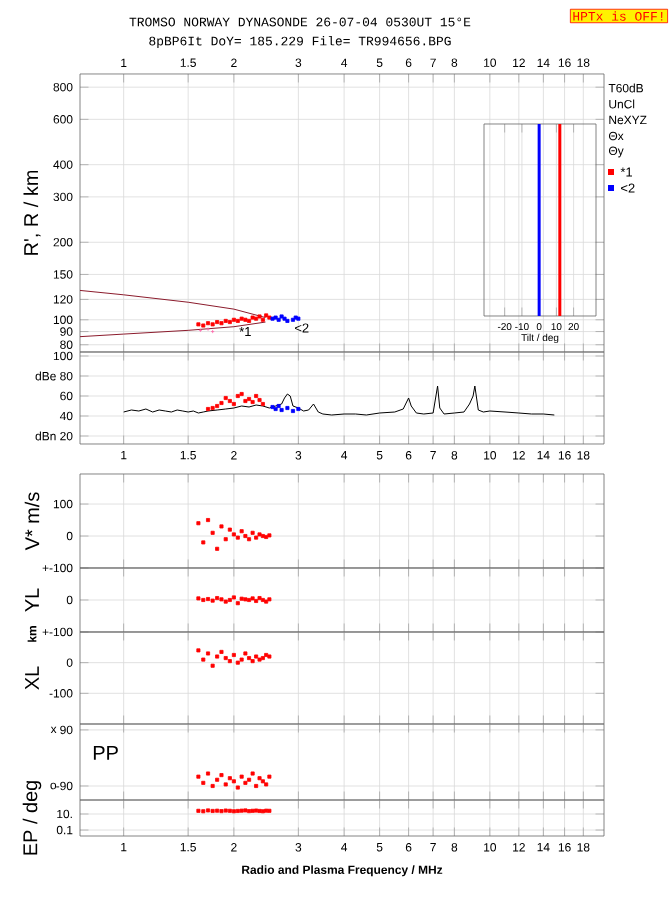 This screenshot has height=902, width=670. Describe the element at coordinates (32, 212) in the screenshot. I see `y-axis-title: R', R / km` at that location.